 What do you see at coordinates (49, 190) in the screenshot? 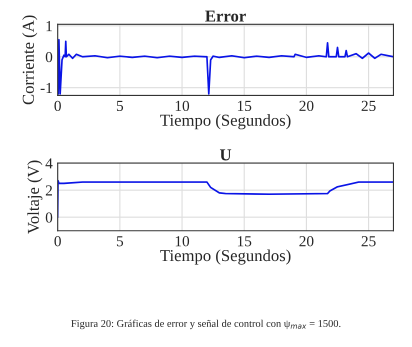
I see `y-tick-label: 2` at bounding box center [49, 190].